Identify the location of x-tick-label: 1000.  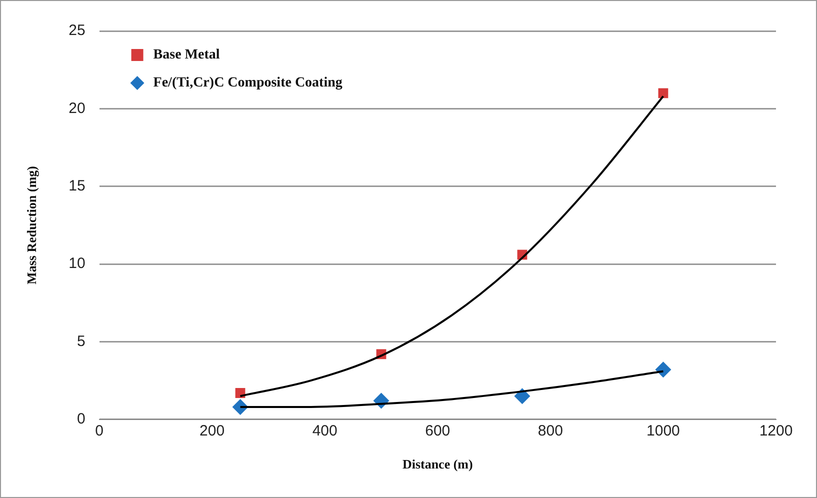
(663, 431).